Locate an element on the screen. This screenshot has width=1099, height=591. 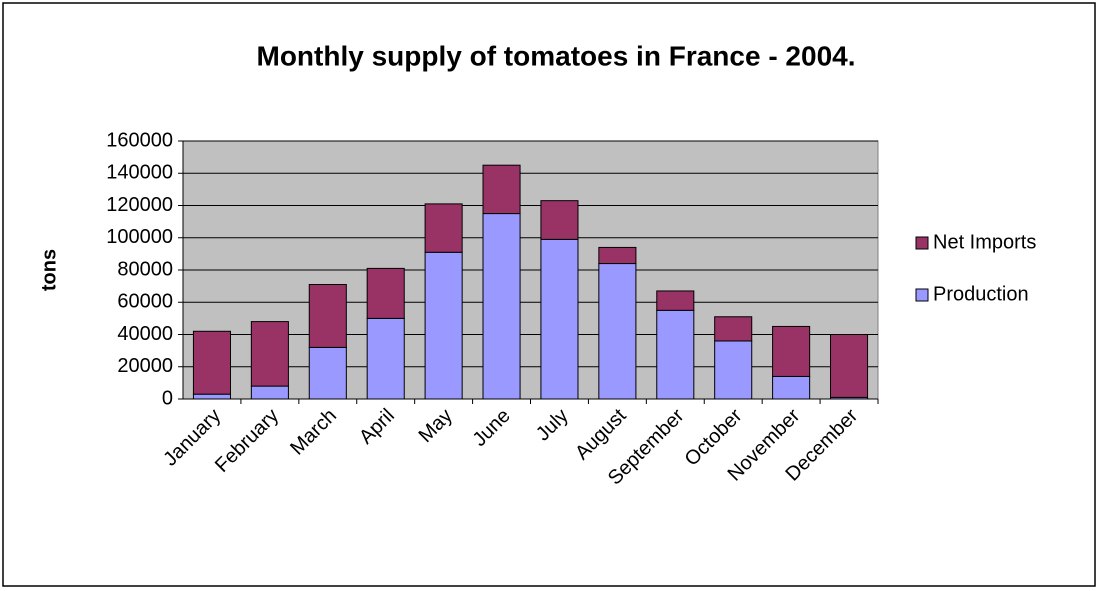
y-tick-label: 140000 is located at coordinates (139, 173).